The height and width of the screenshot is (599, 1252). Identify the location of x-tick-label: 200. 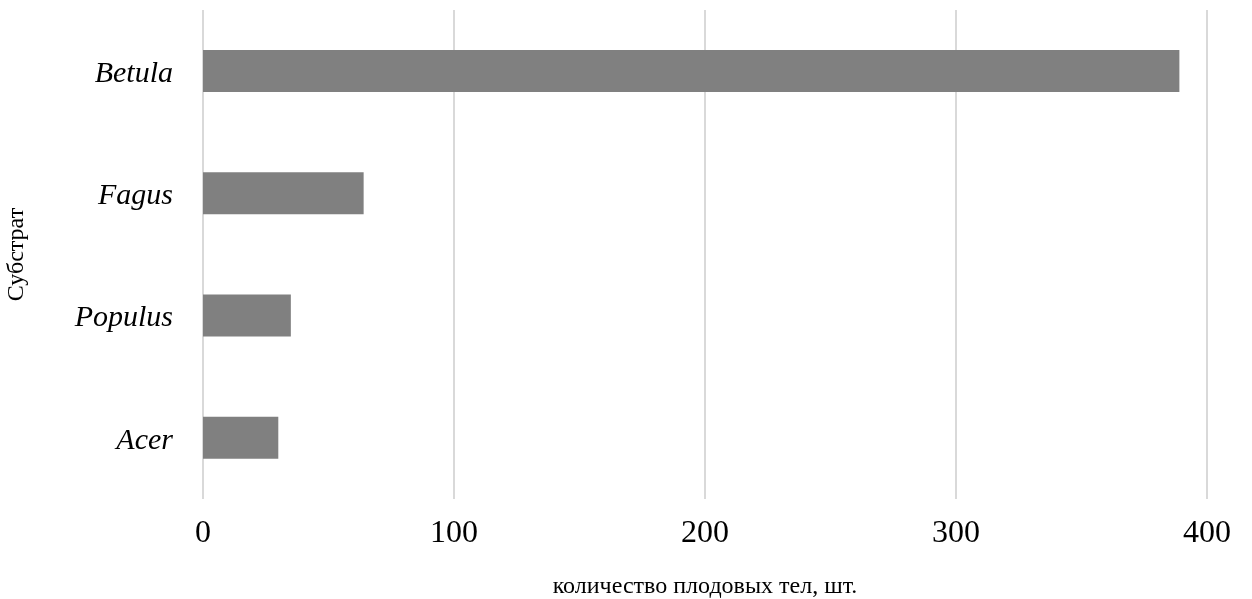
(705, 530).